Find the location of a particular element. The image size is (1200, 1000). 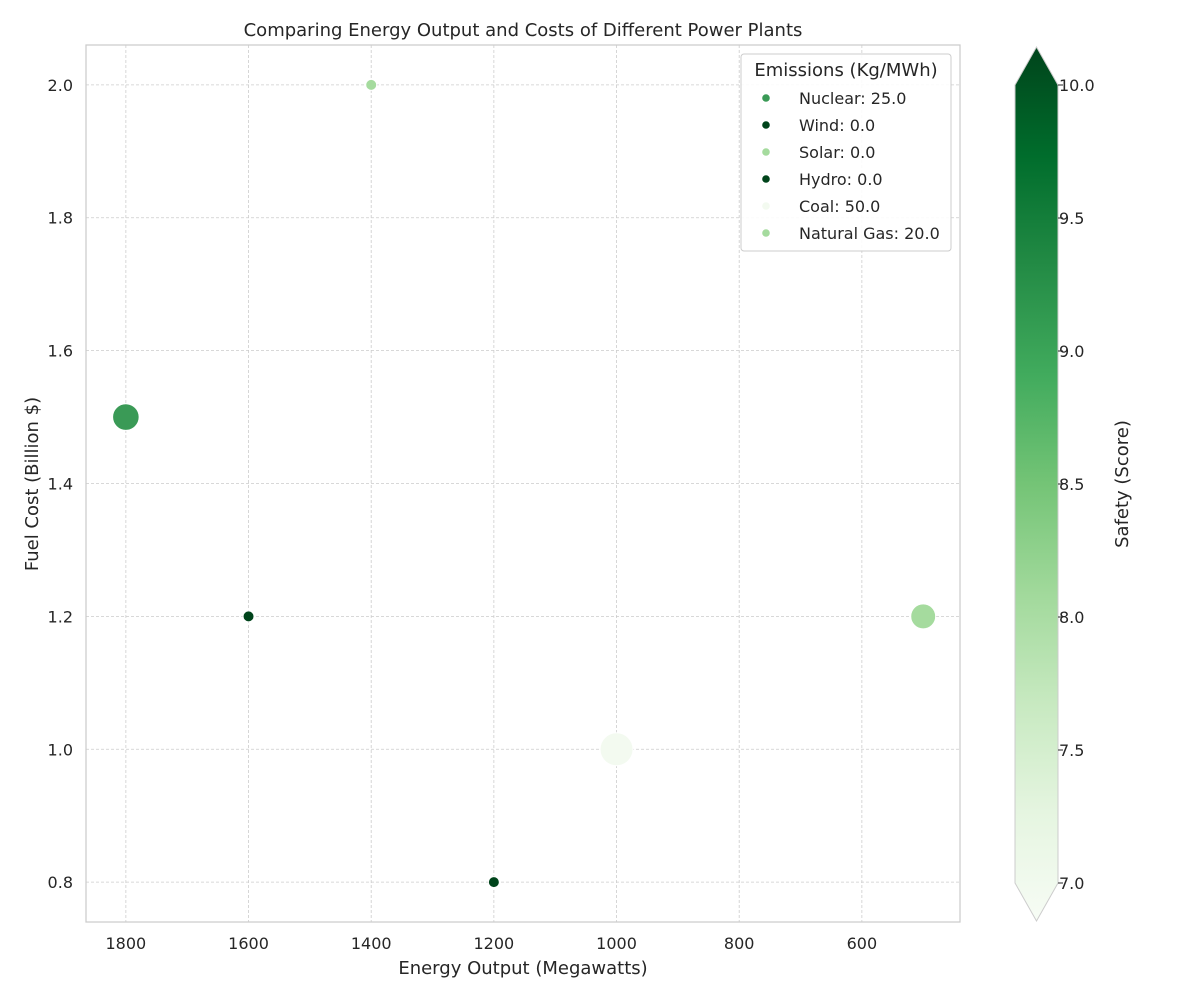

y-tick-label: 1.4 is located at coordinates (60, 484).